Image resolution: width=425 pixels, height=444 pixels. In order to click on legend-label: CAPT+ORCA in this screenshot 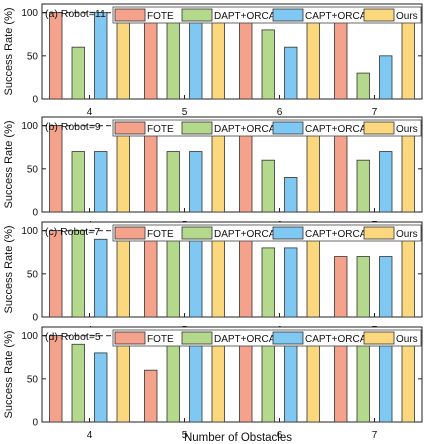, I will do `click(336, 129)`.